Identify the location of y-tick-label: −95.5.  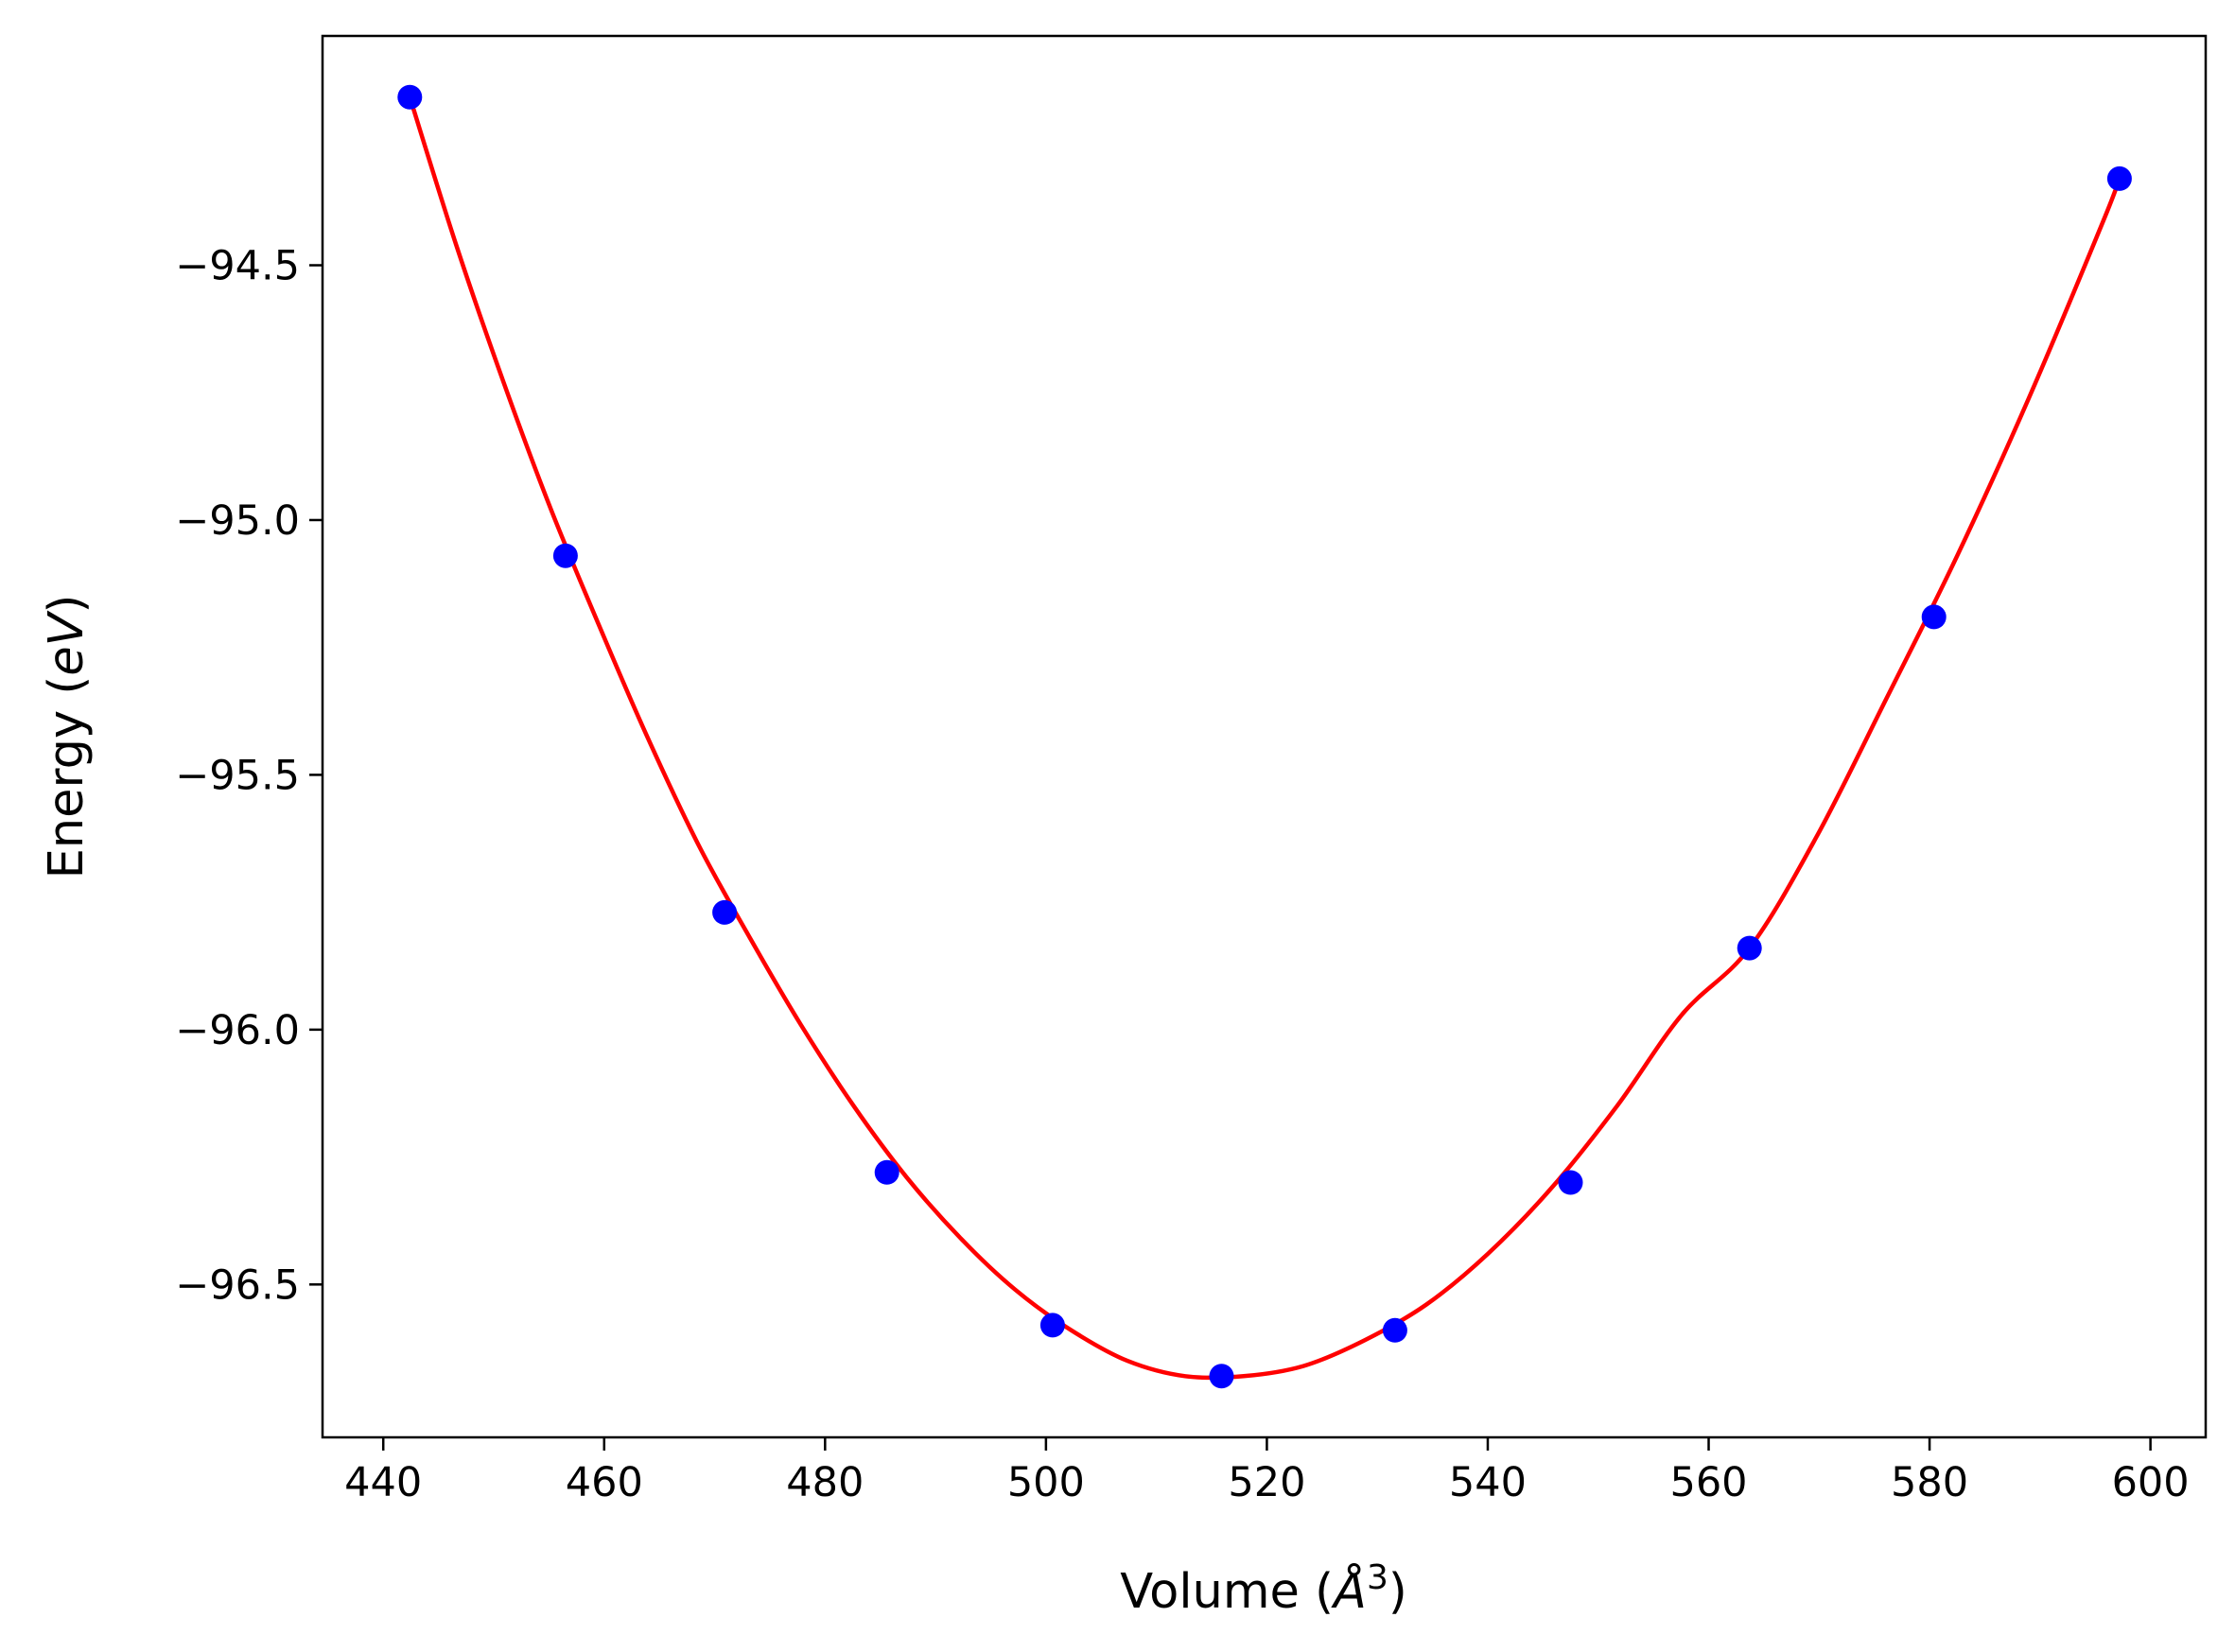
(237, 775).